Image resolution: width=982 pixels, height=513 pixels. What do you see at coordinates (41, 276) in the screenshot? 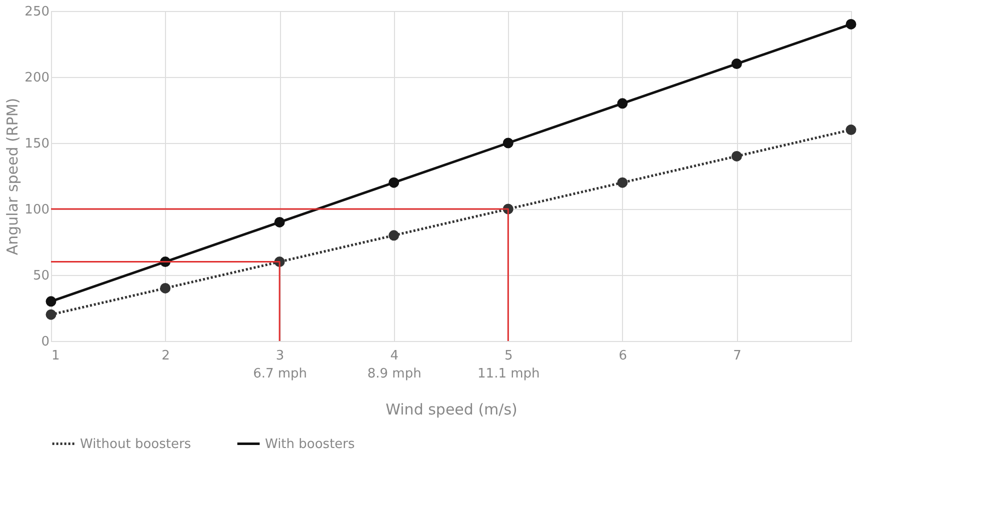
I see `y-tick-label: 50` at bounding box center [41, 276].